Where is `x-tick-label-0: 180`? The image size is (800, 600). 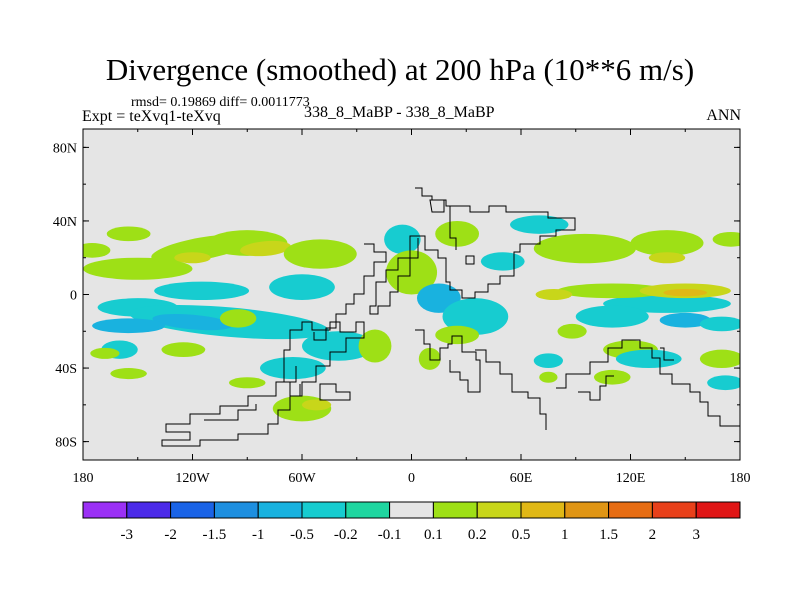
x-tick-label-0: 180 is located at coordinates (83, 478).